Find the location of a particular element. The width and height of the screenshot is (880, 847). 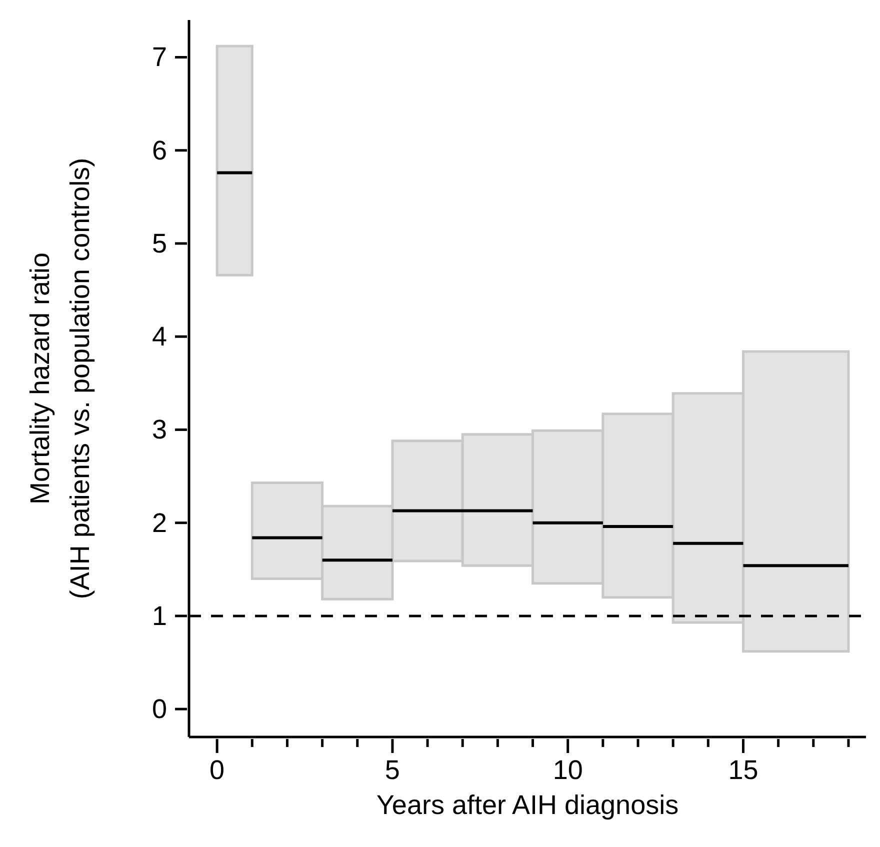

y-tick-label: 6 is located at coordinates (159, 150).